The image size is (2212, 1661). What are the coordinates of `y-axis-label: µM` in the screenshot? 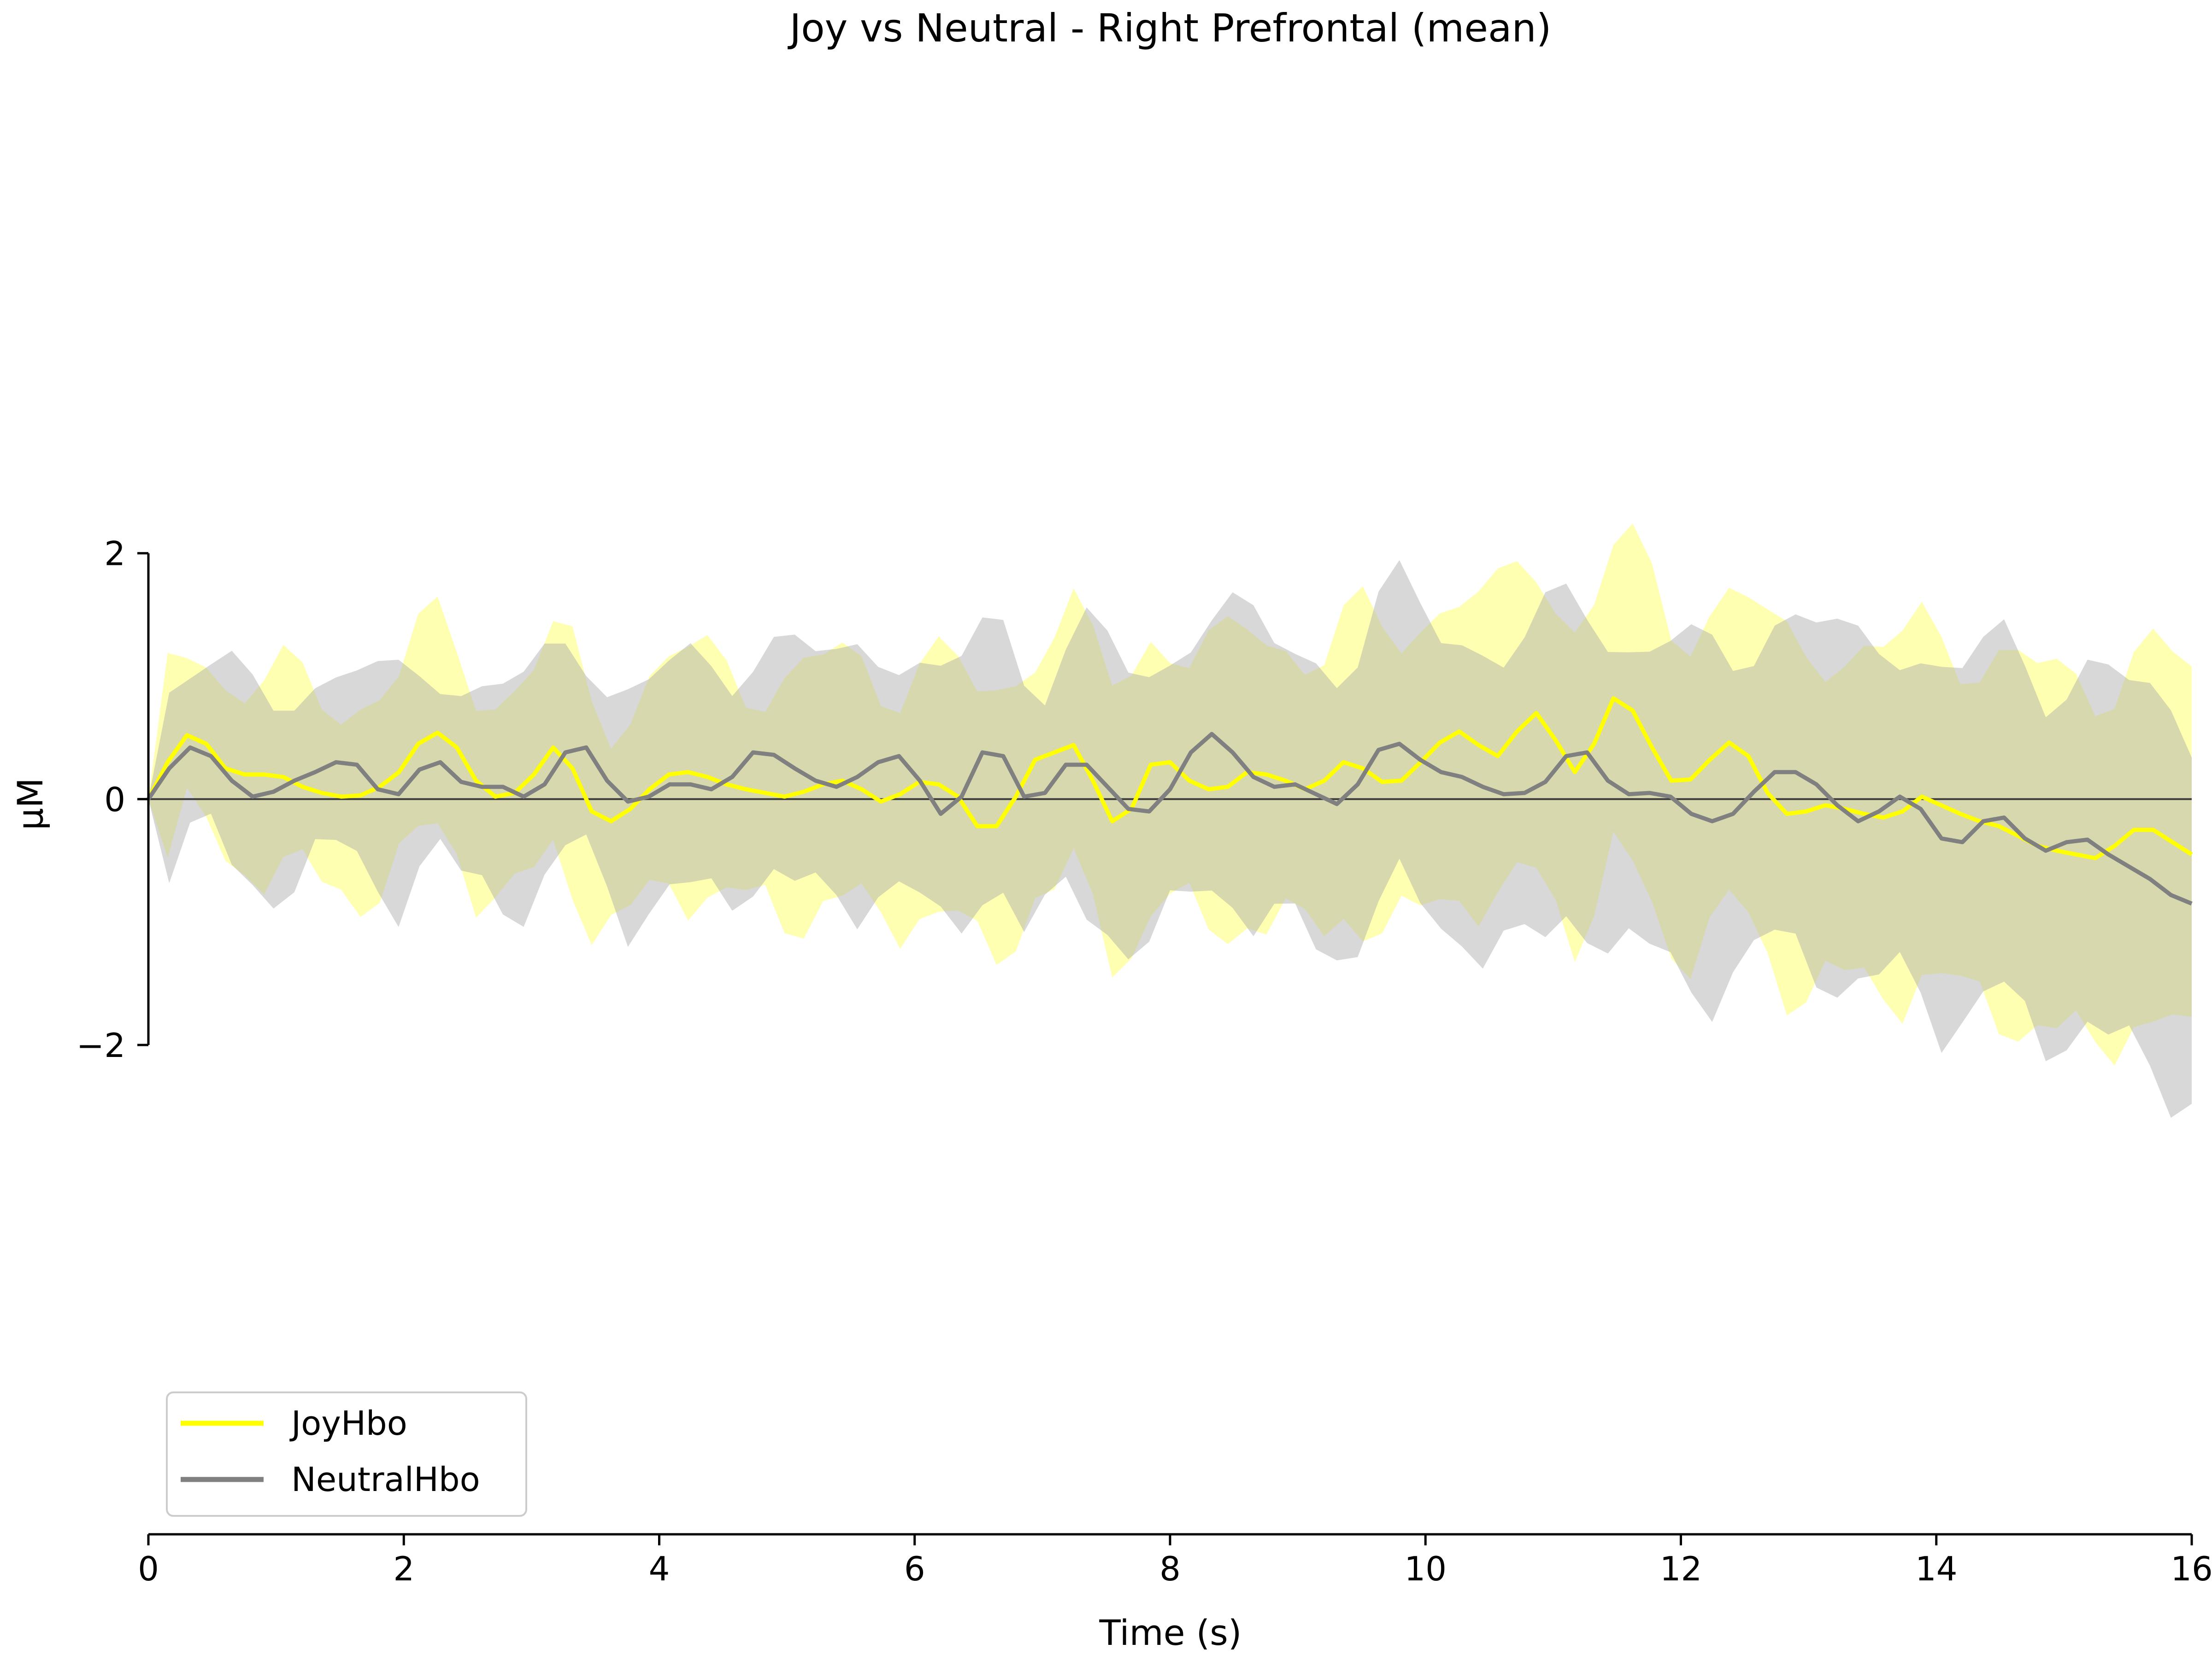 It's located at (30, 804).